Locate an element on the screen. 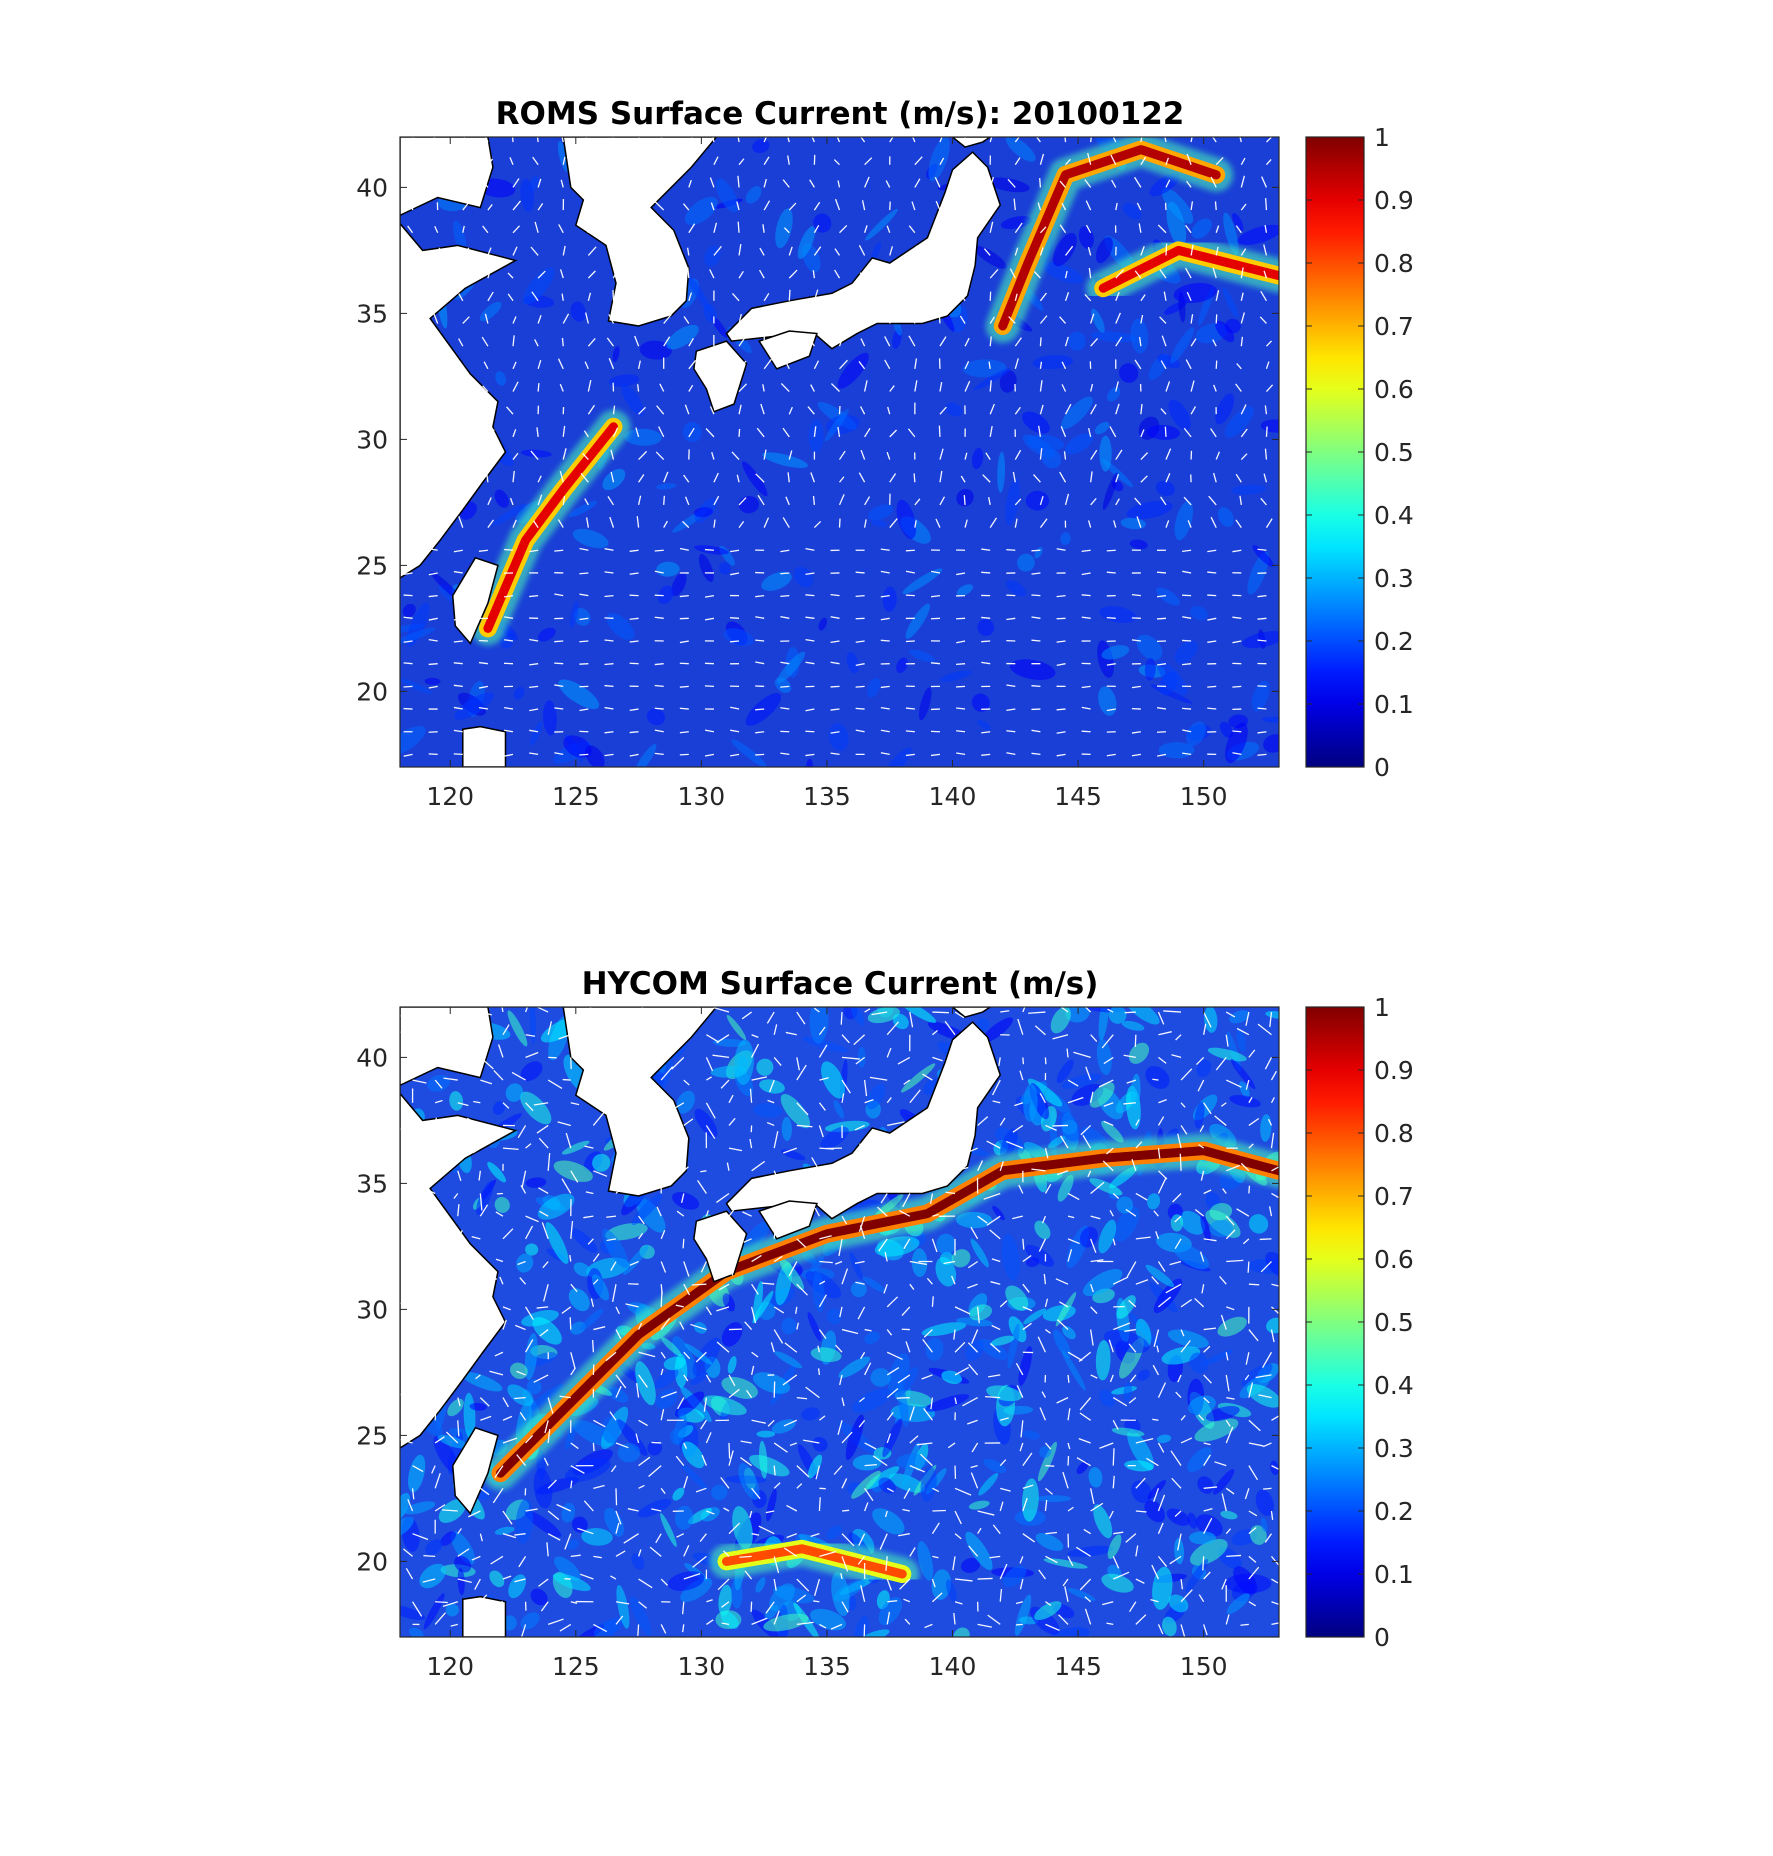 This screenshot has width=1773, height=1856. colorbar-tick-label: 0.6 is located at coordinates (1394, 389).